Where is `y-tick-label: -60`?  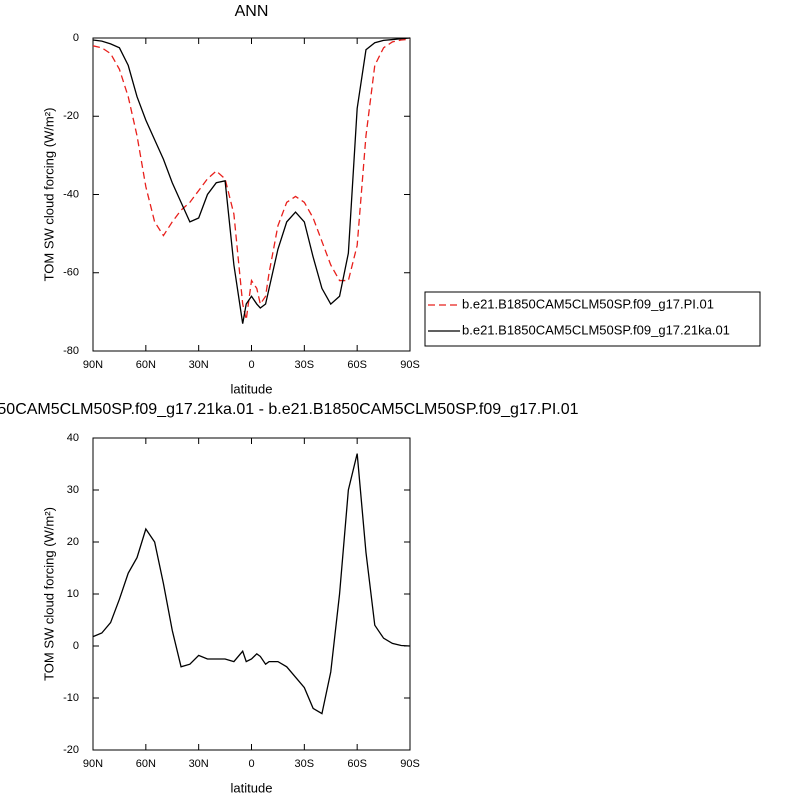 y-tick-label: -60 is located at coordinates (71, 273).